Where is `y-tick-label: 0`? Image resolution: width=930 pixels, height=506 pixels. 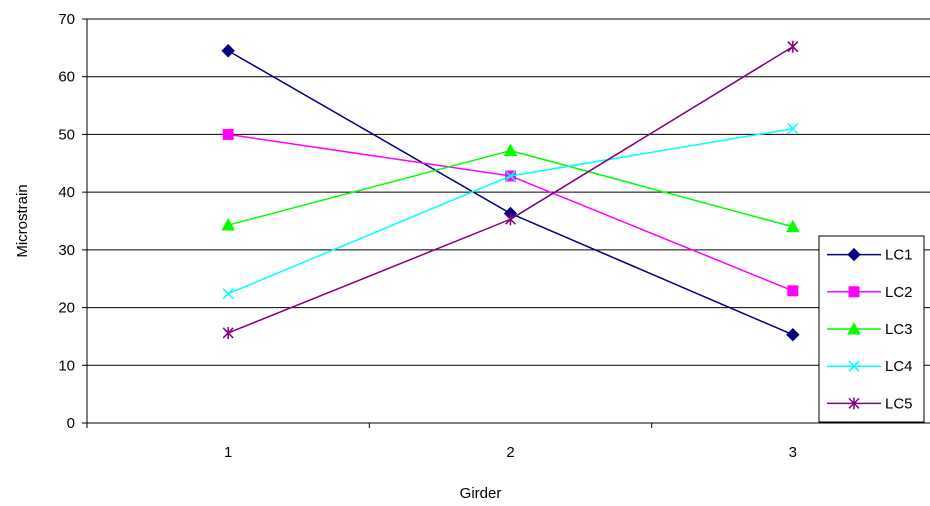
y-tick-label: 0 is located at coordinates (71, 423).